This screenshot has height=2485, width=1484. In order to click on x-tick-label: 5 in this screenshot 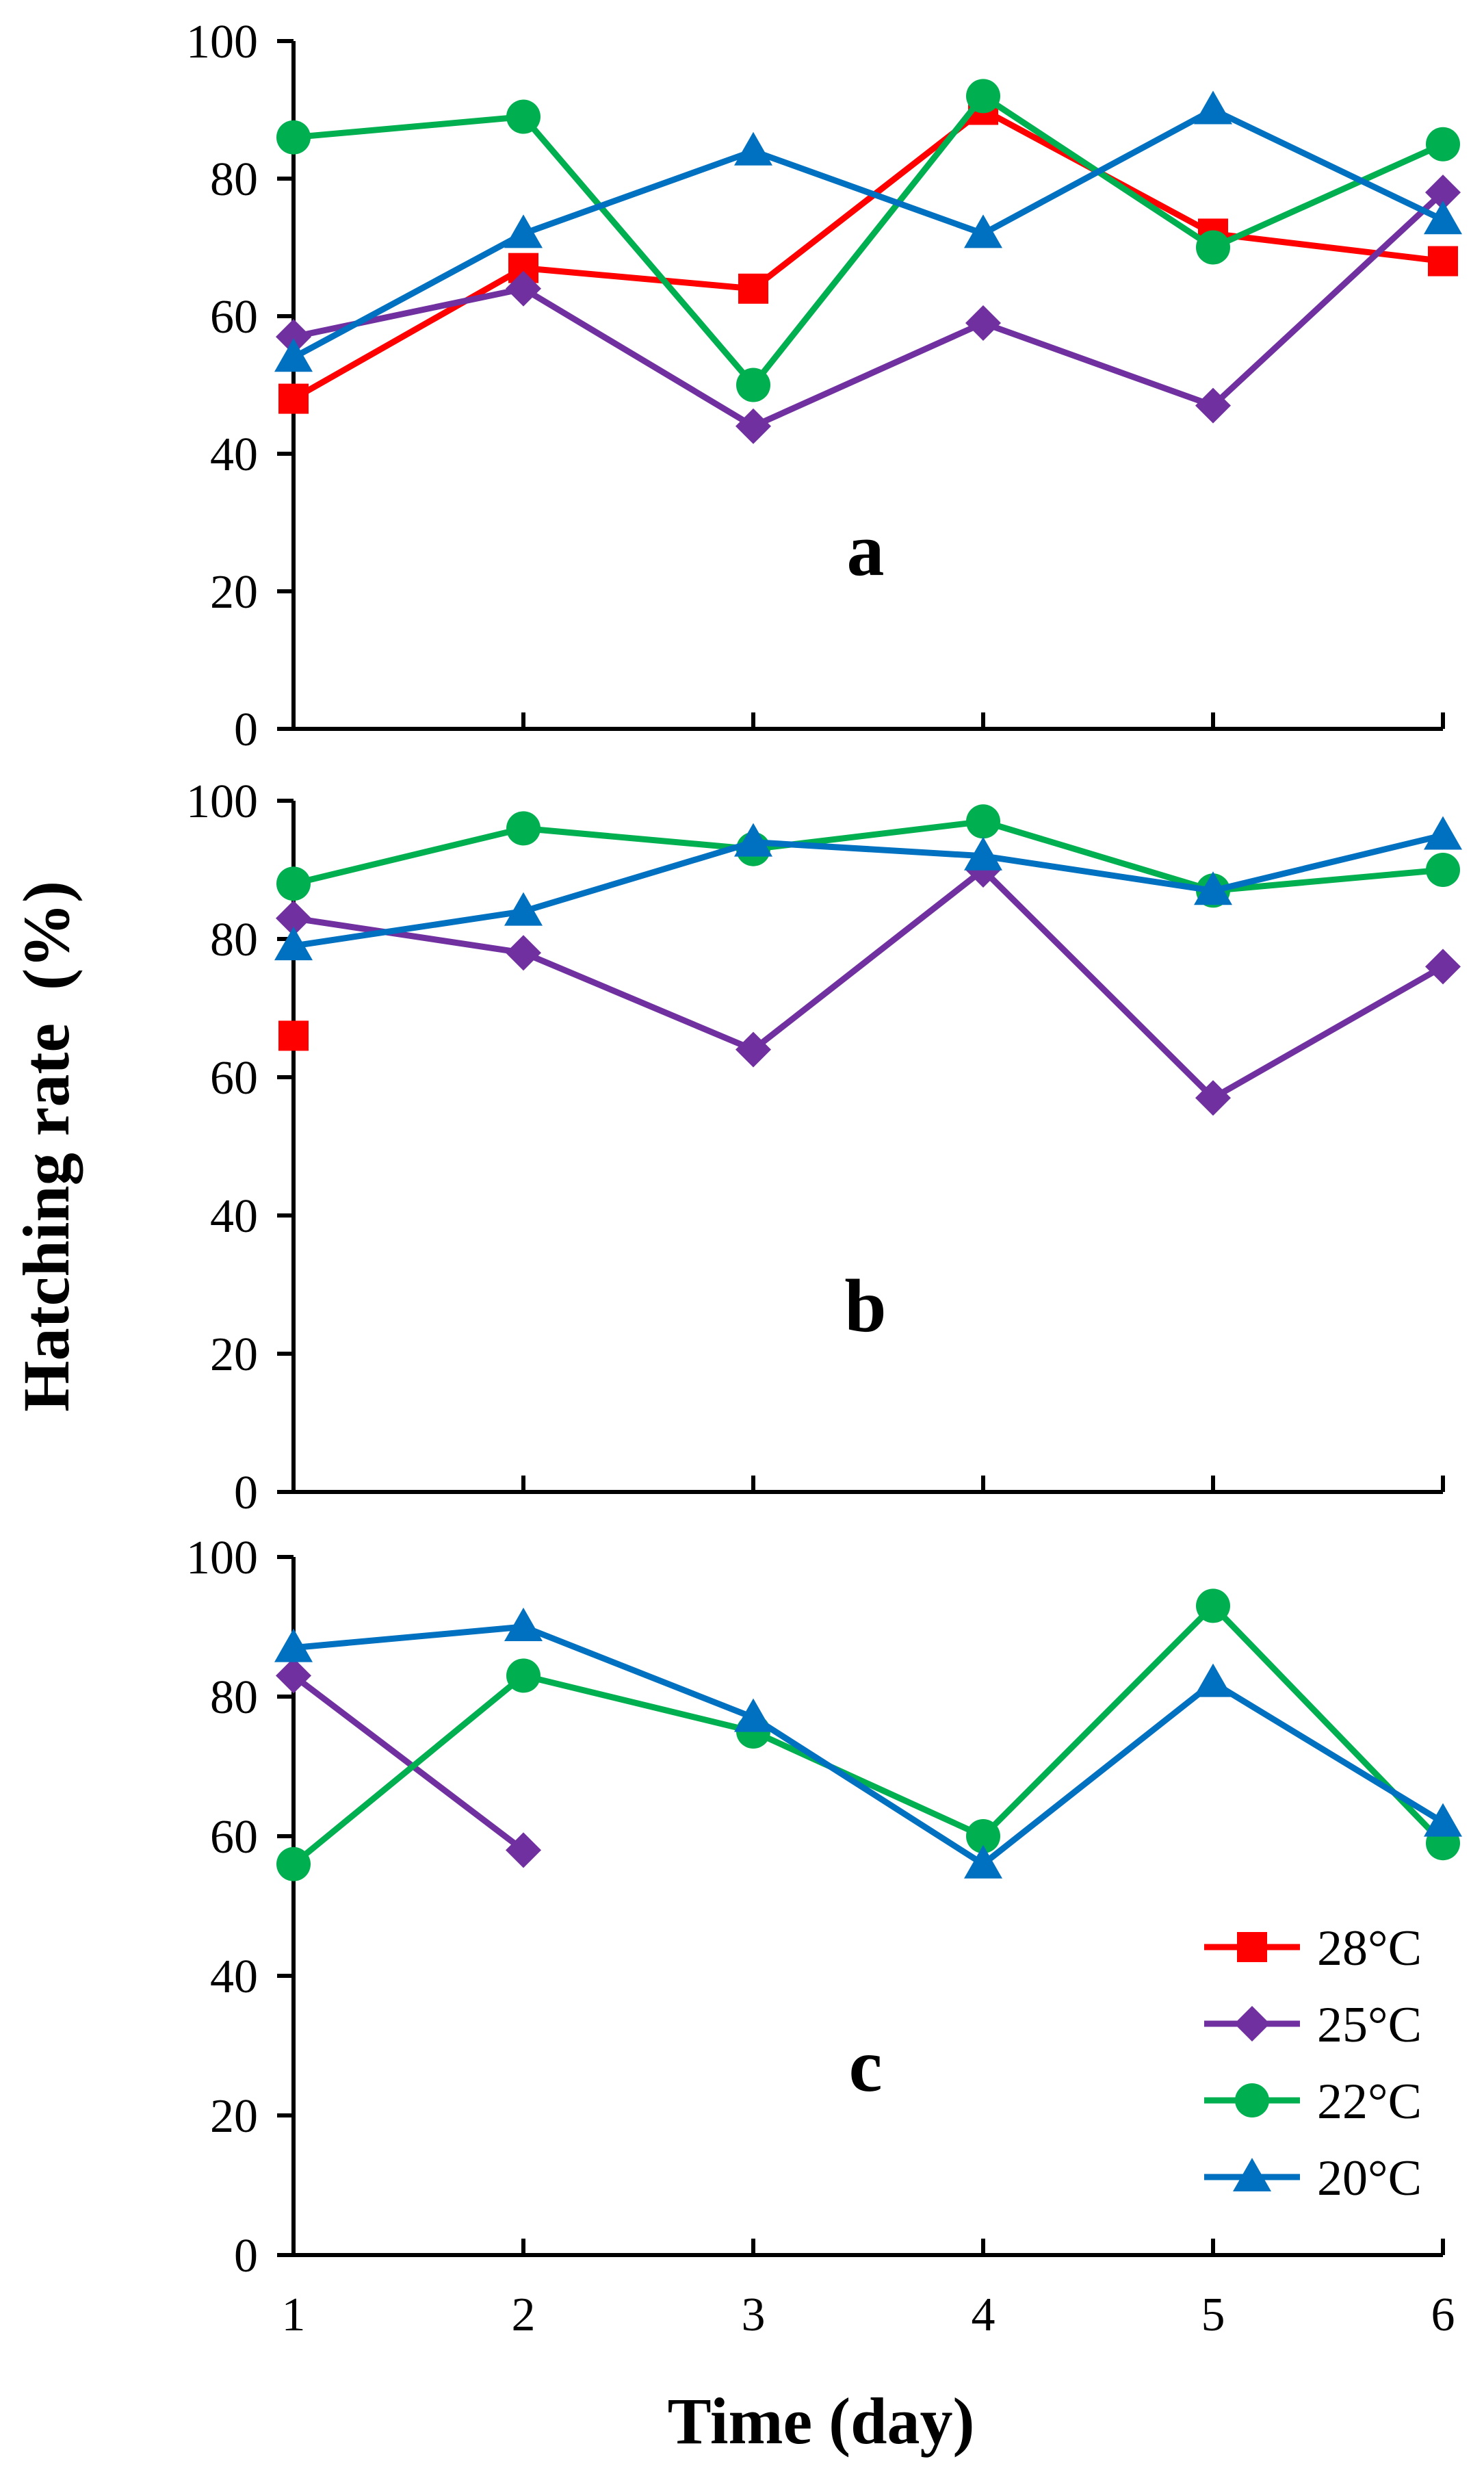, I will do `click(1213, 2315)`.